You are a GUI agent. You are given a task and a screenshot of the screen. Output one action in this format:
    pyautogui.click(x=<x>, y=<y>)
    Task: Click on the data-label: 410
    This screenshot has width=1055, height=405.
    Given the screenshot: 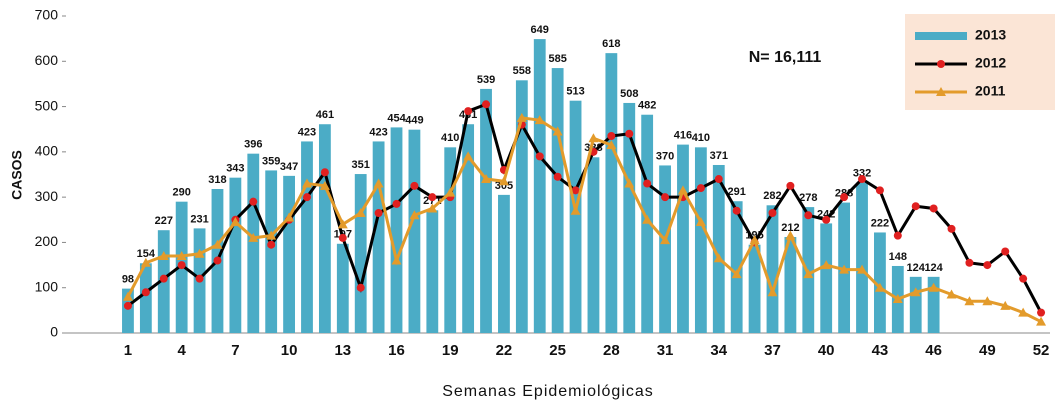 What is the action you would take?
    pyautogui.click(x=450, y=138)
    